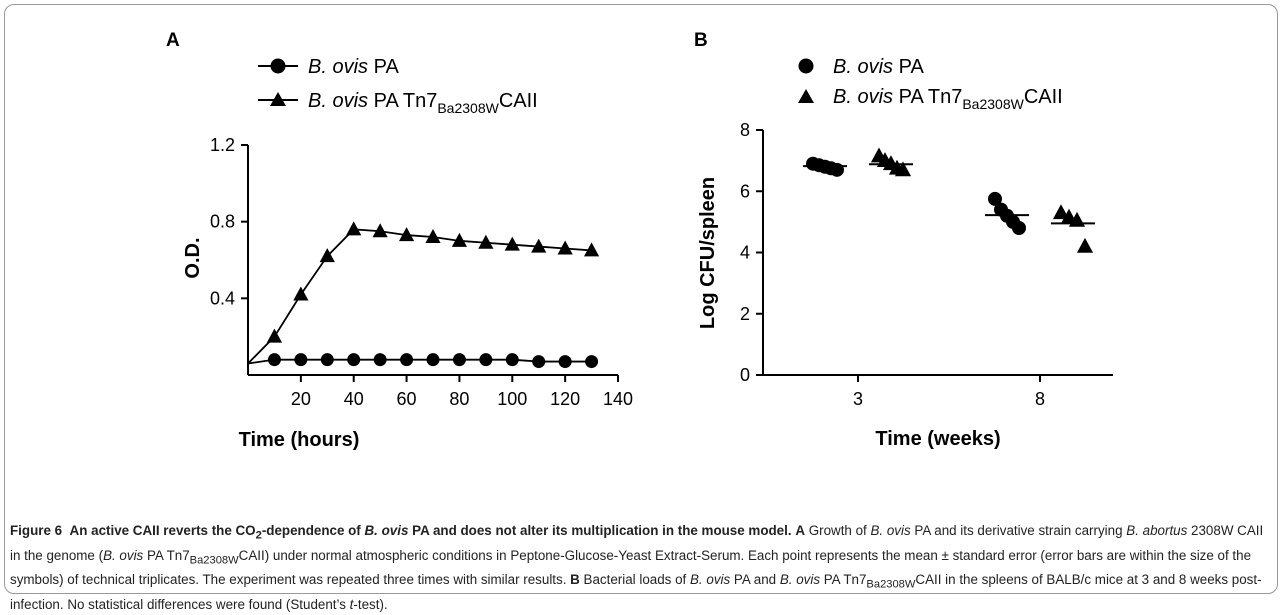 The height and width of the screenshot is (615, 1284). Describe the element at coordinates (353, 67) in the screenshot. I see `legend-a-label-1: B. ovis PA` at that location.